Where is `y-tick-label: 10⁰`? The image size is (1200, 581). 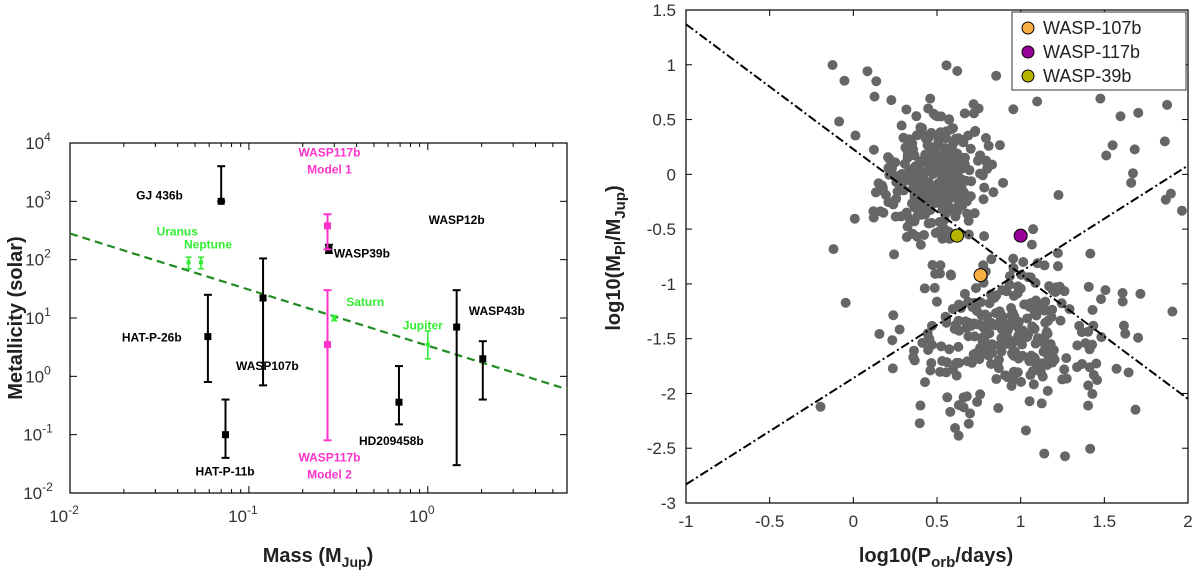 y-tick-label: 10⁰ is located at coordinates (38, 374).